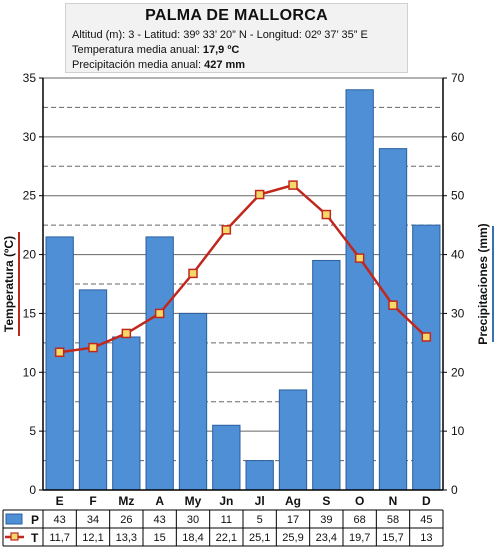  Describe the element at coordinates (192, 538) in the screenshot. I see `temperature-value: 18,4` at that location.